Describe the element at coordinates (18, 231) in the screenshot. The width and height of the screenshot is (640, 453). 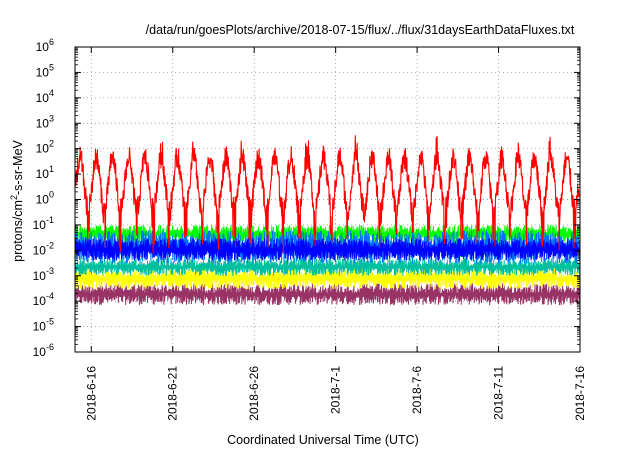
I see `y-axis-label-main: protons/cm` at that location.